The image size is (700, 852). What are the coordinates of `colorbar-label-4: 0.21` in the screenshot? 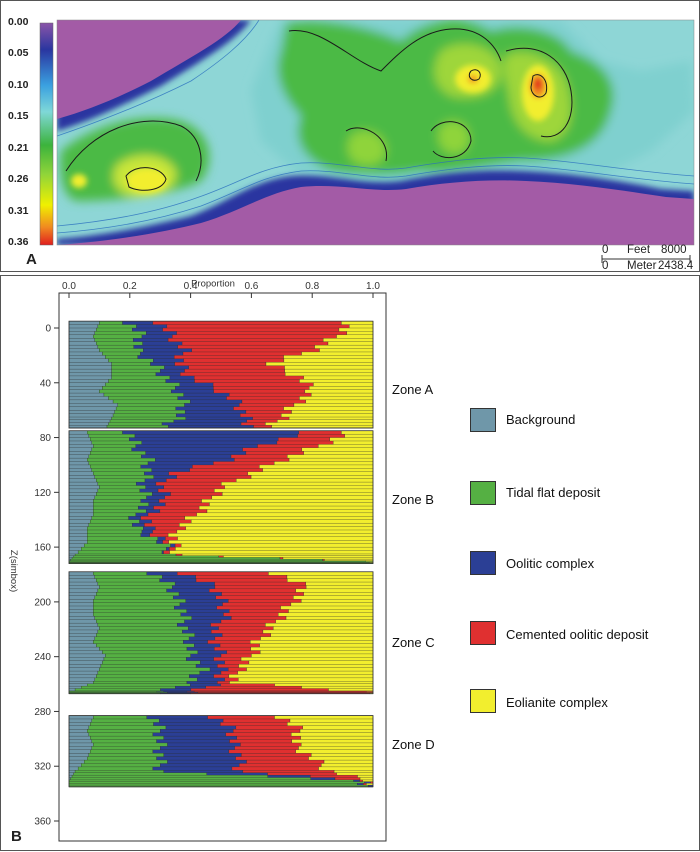 It's located at (18, 148).